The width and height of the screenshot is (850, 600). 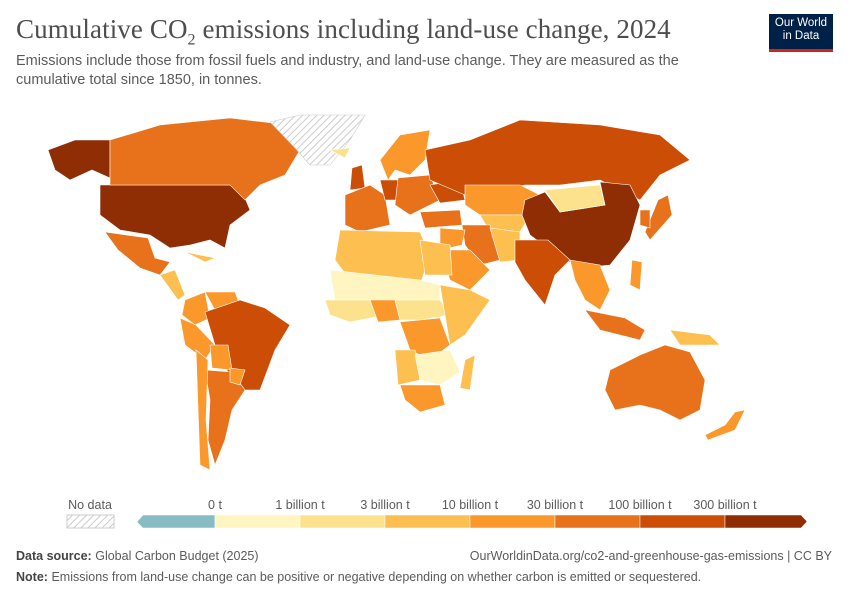 I want to click on country-indonesia, so click(x=615, y=325).